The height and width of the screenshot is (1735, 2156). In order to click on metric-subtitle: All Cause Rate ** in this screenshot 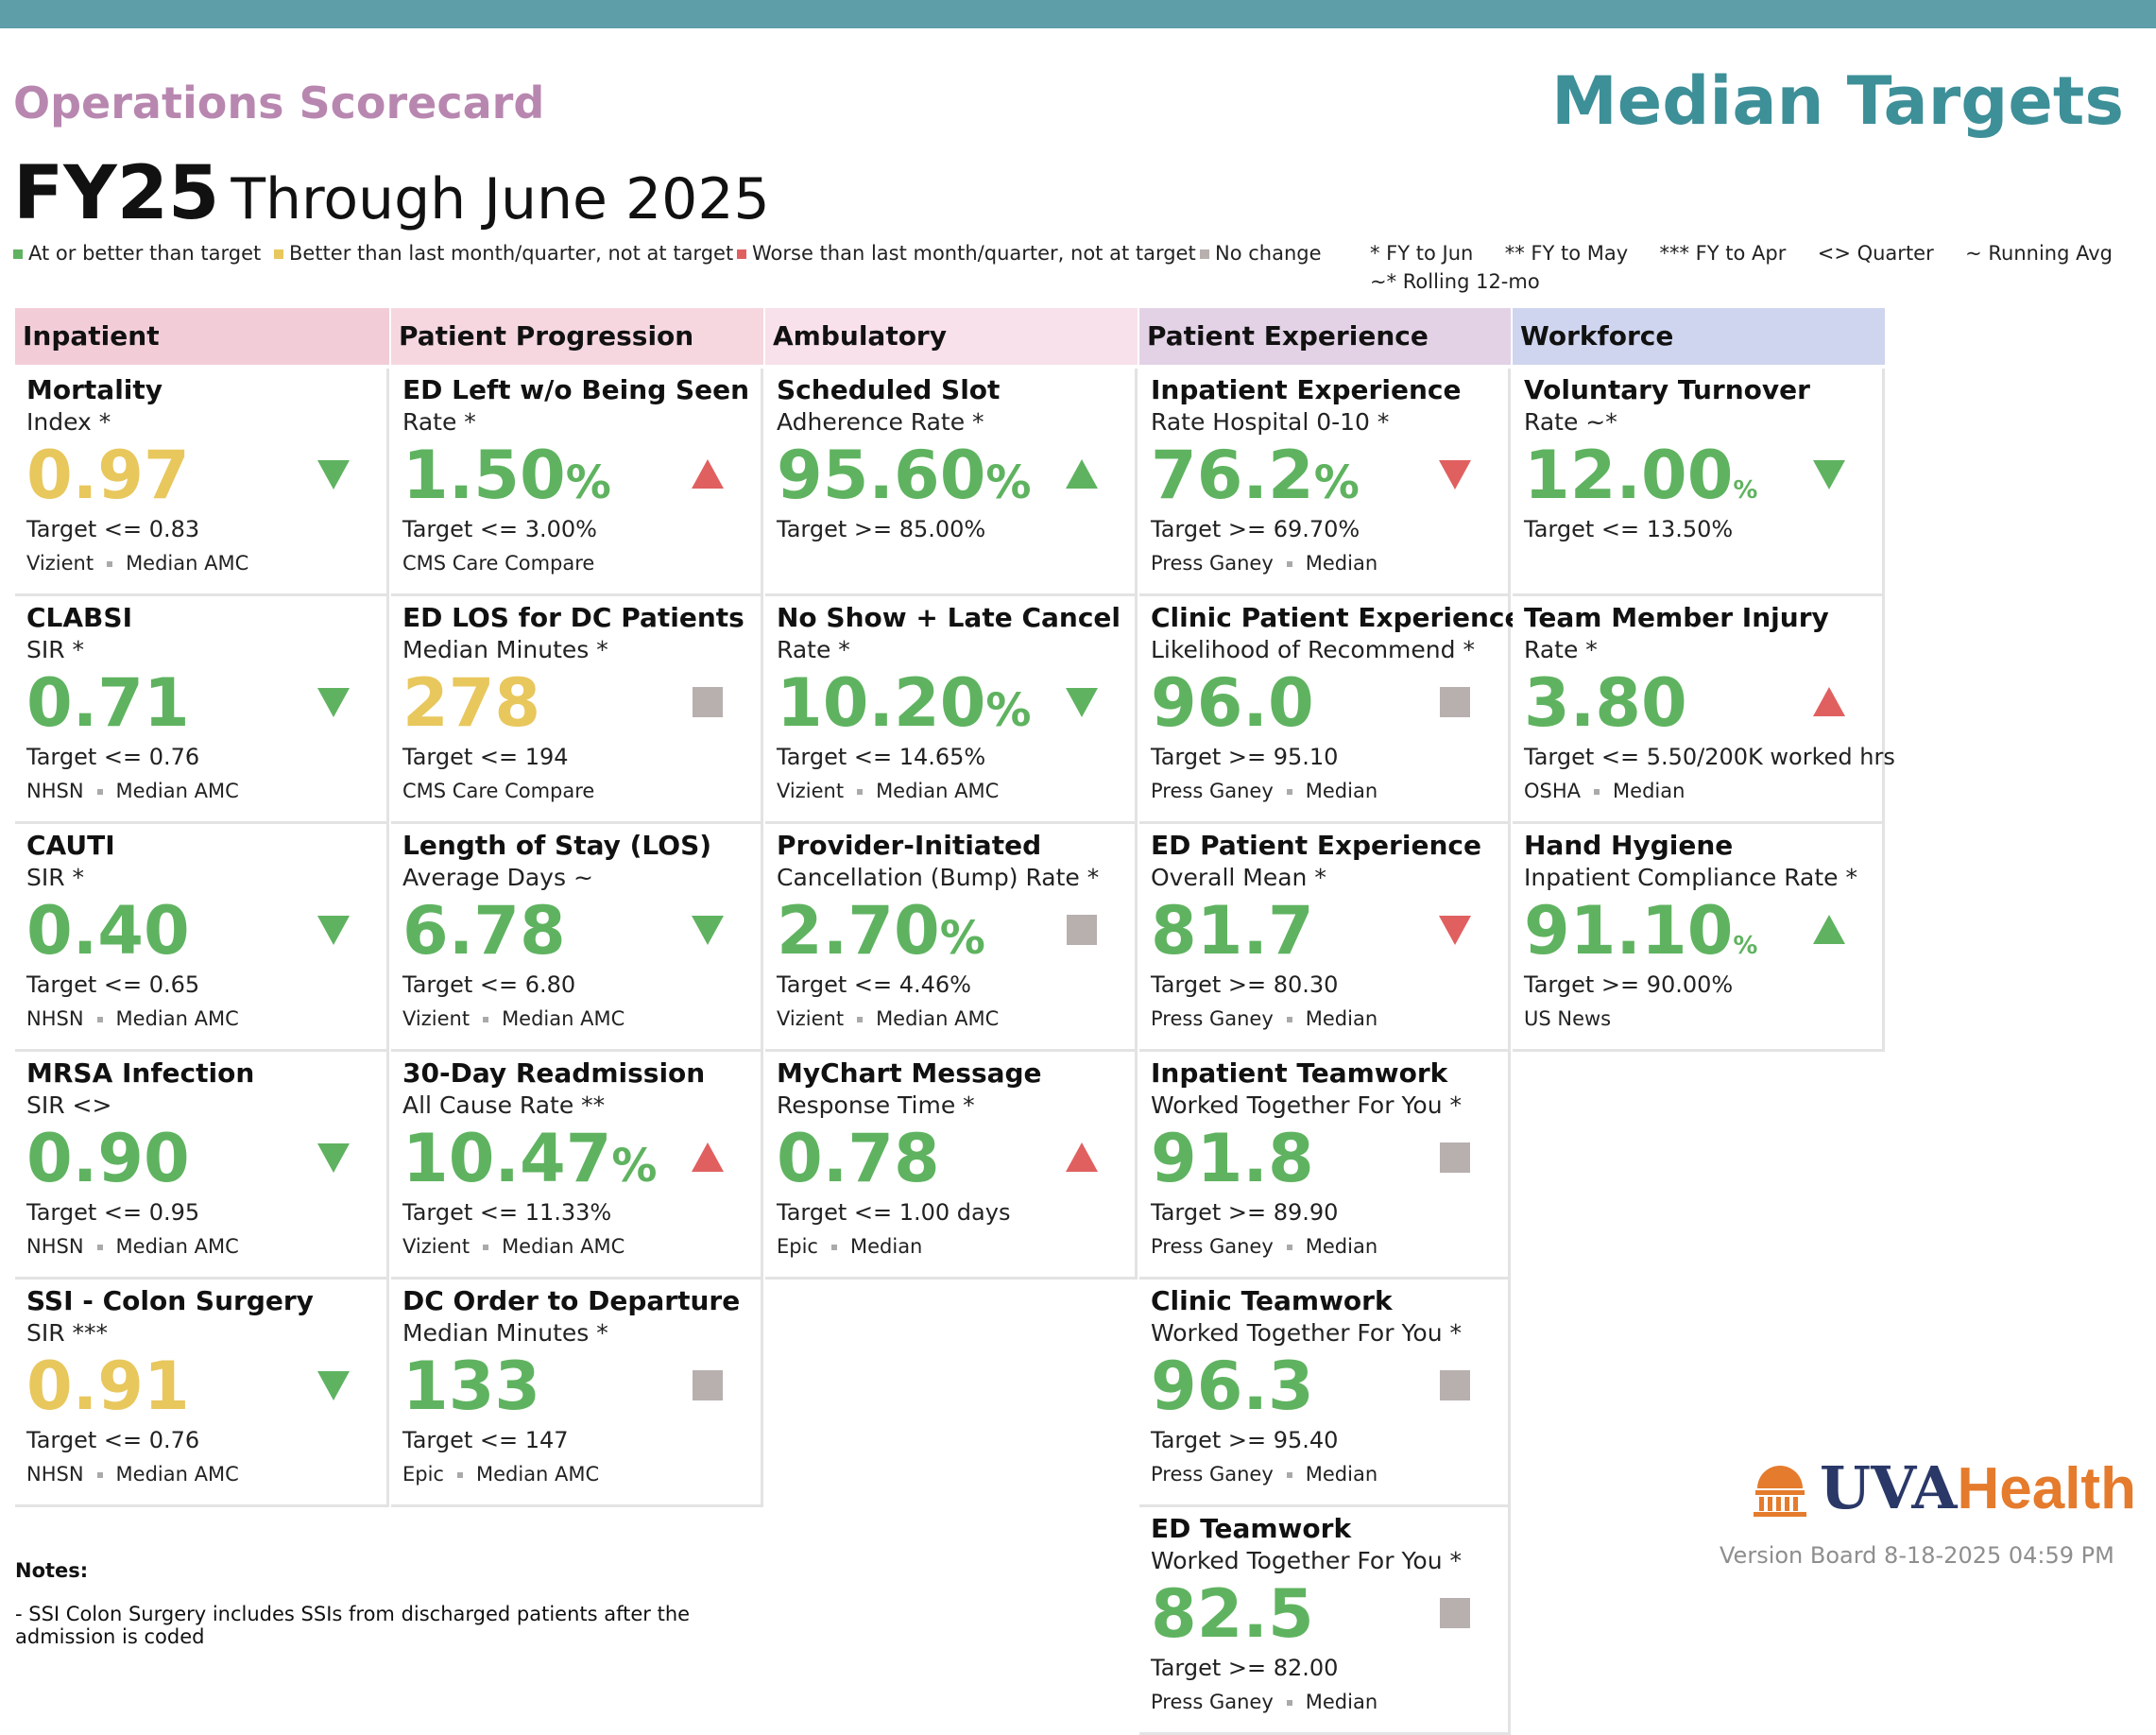, I will do `click(504, 1105)`.